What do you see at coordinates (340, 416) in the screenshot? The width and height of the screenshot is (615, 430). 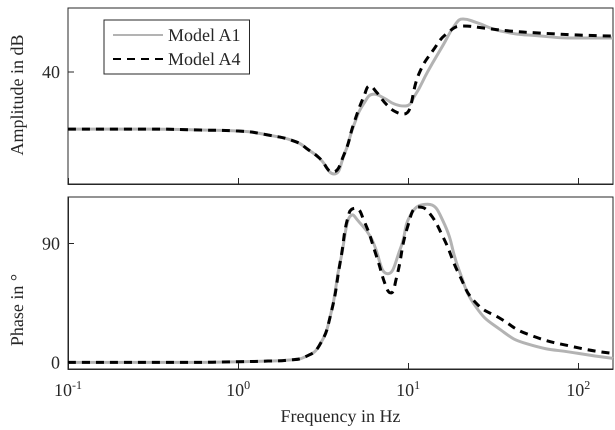 I see `x-axis-title: Frequency in Hz` at bounding box center [340, 416].